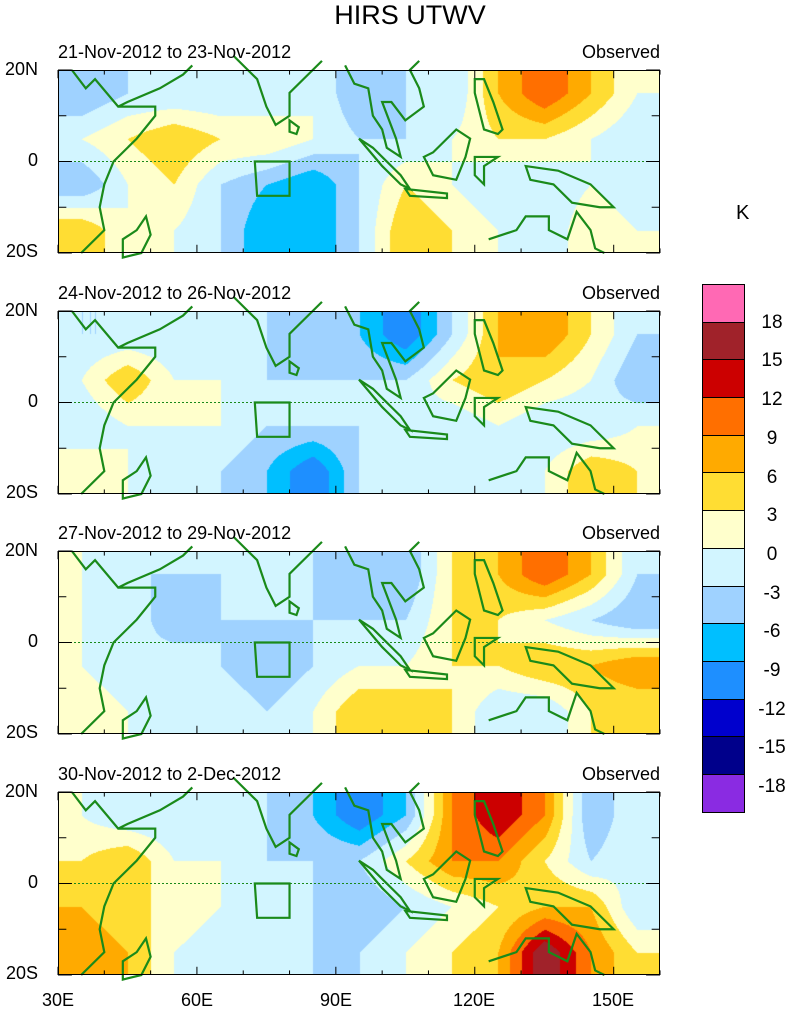  I want to click on colorbar-label: 12, so click(772, 400).